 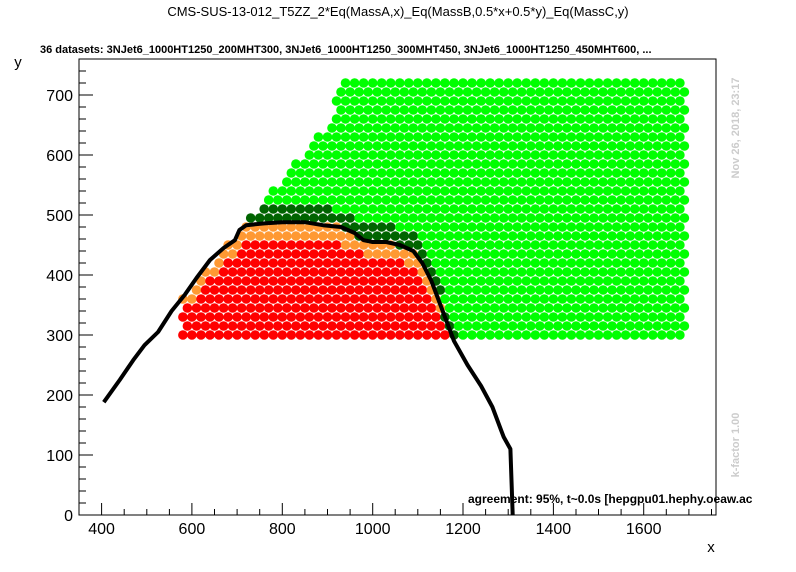 What do you see at coordinates (59, 216) in the screenshot?
I see `y-tick-label: 500` at bounding box center [59, 216].